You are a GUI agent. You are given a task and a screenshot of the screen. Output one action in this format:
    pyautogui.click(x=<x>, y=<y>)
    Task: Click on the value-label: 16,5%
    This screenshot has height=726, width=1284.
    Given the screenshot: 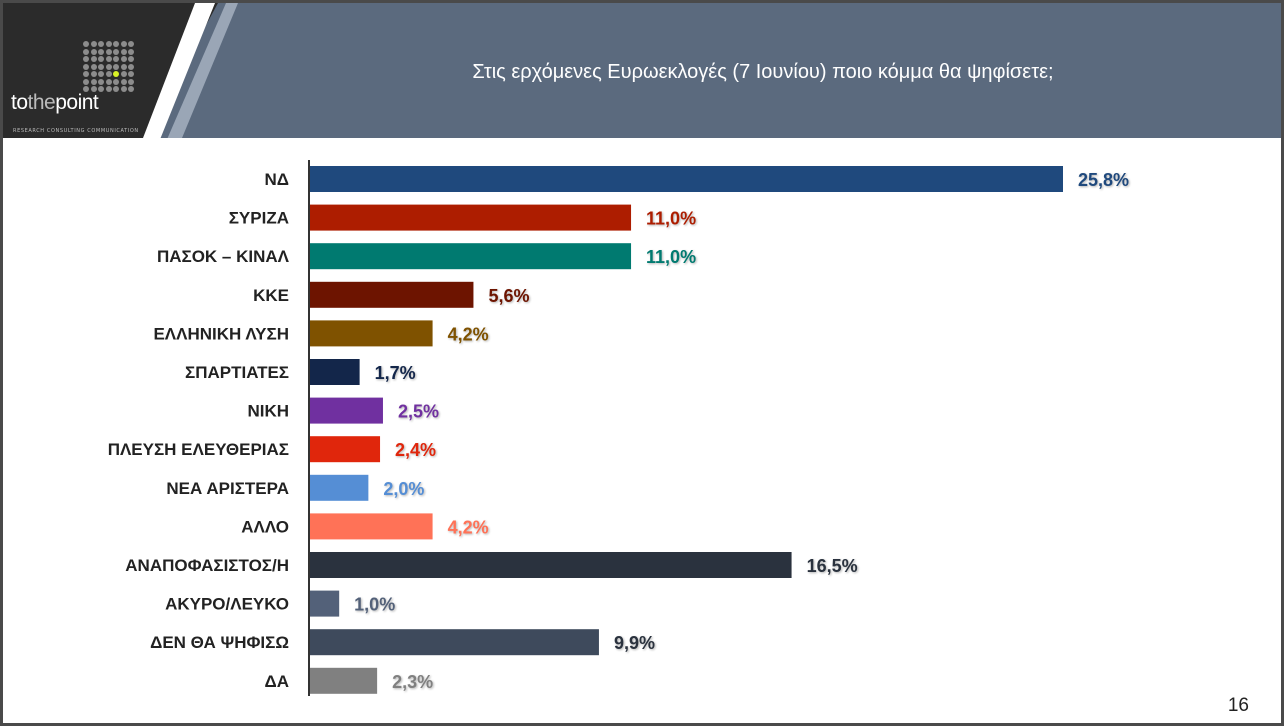 What is the action you would take?
    pyautogui.click(x=832, y=566)
    